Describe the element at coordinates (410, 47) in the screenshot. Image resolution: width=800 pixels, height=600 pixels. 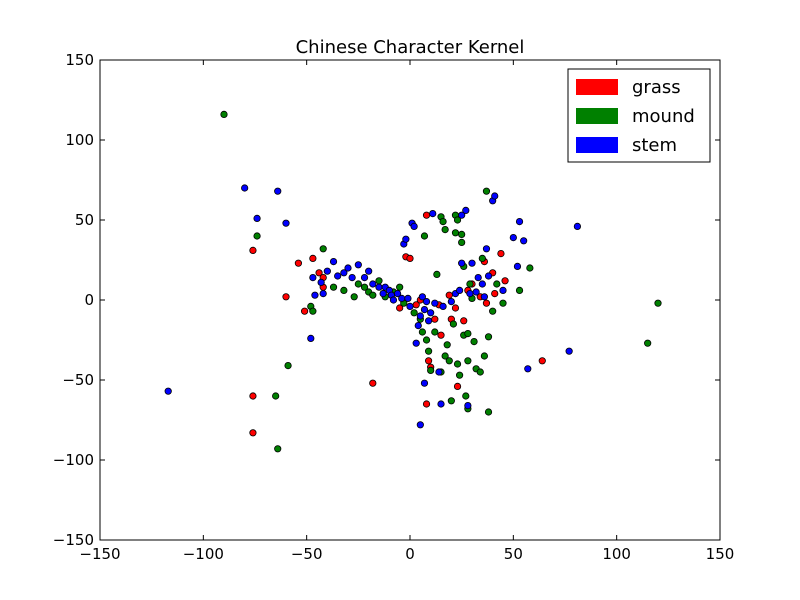
I see `chart-title: Chinese Character Kernel` at that location.